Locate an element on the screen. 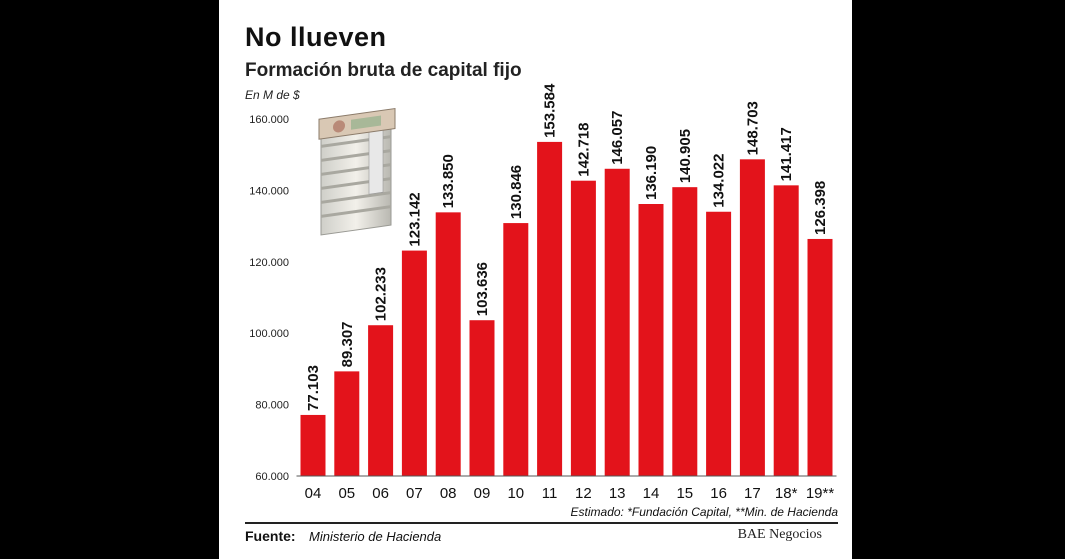  x-tick-label: 15 is located at coordinates (684, 493).